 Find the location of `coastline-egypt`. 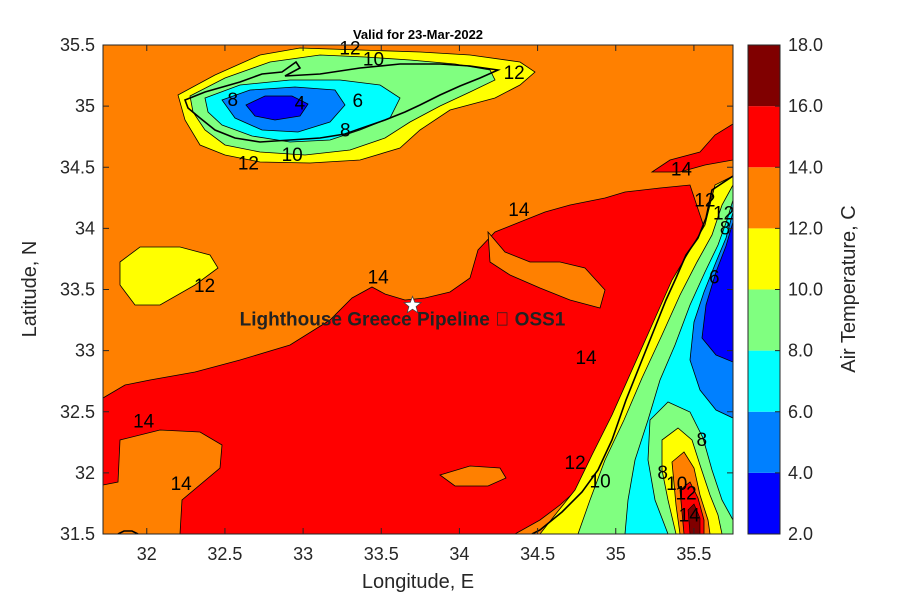

coastline-egypt is located at coordinates (128, 532).